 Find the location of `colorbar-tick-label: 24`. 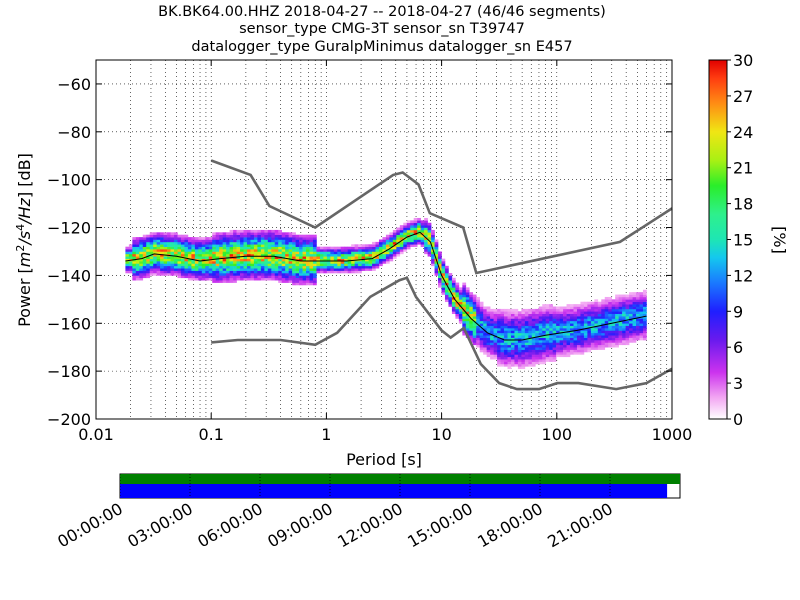

colorbar-tick-label: 24 is located at coordinates (743, 132).